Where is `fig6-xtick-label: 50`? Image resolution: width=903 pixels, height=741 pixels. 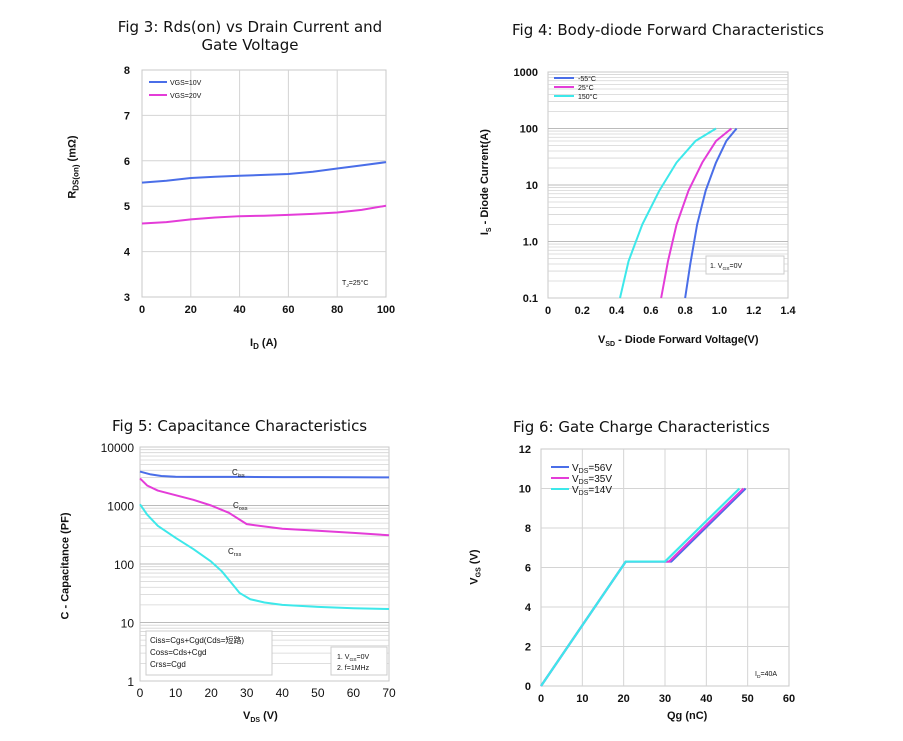
fig6-xtick-label: 50 is located at coordinates (748, 699).